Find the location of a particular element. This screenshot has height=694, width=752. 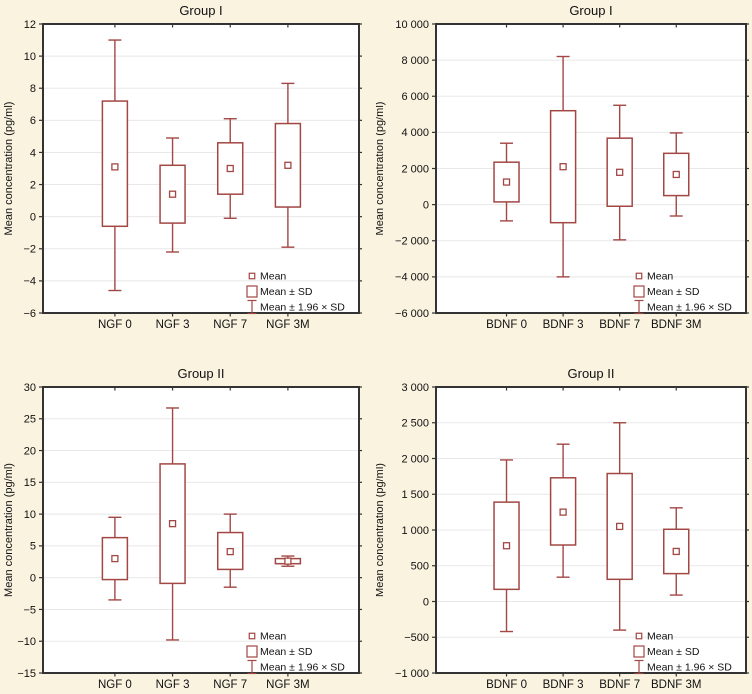

y-axis-tick-label: 500 is located at coordinates (420, 567).